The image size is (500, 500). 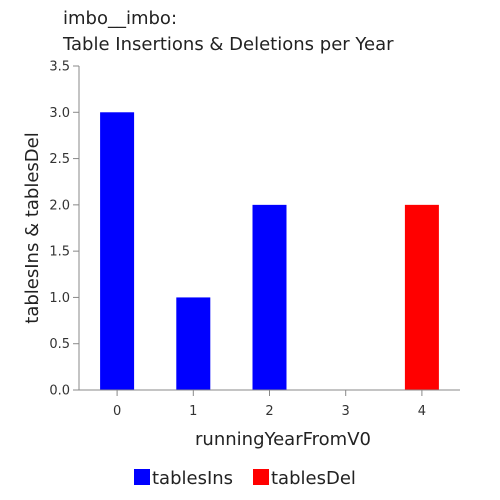 I want to click on y-tick-label: 0.5, so click(x=59, y=344).